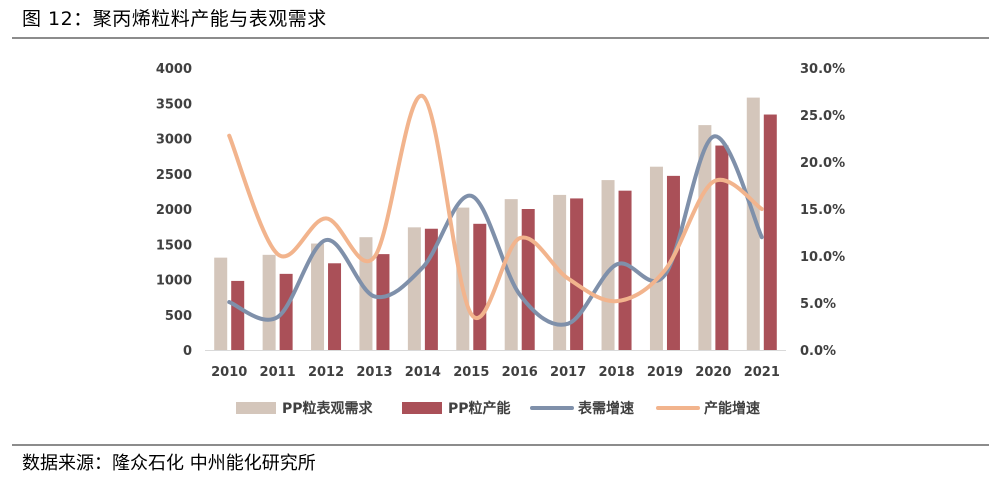 This screenshot has width=999, height=483. What do you see at coordinates (174, 69) in the screenshot?
I see `y-left-tick-label: 4000` at bounding box center [174, 69].